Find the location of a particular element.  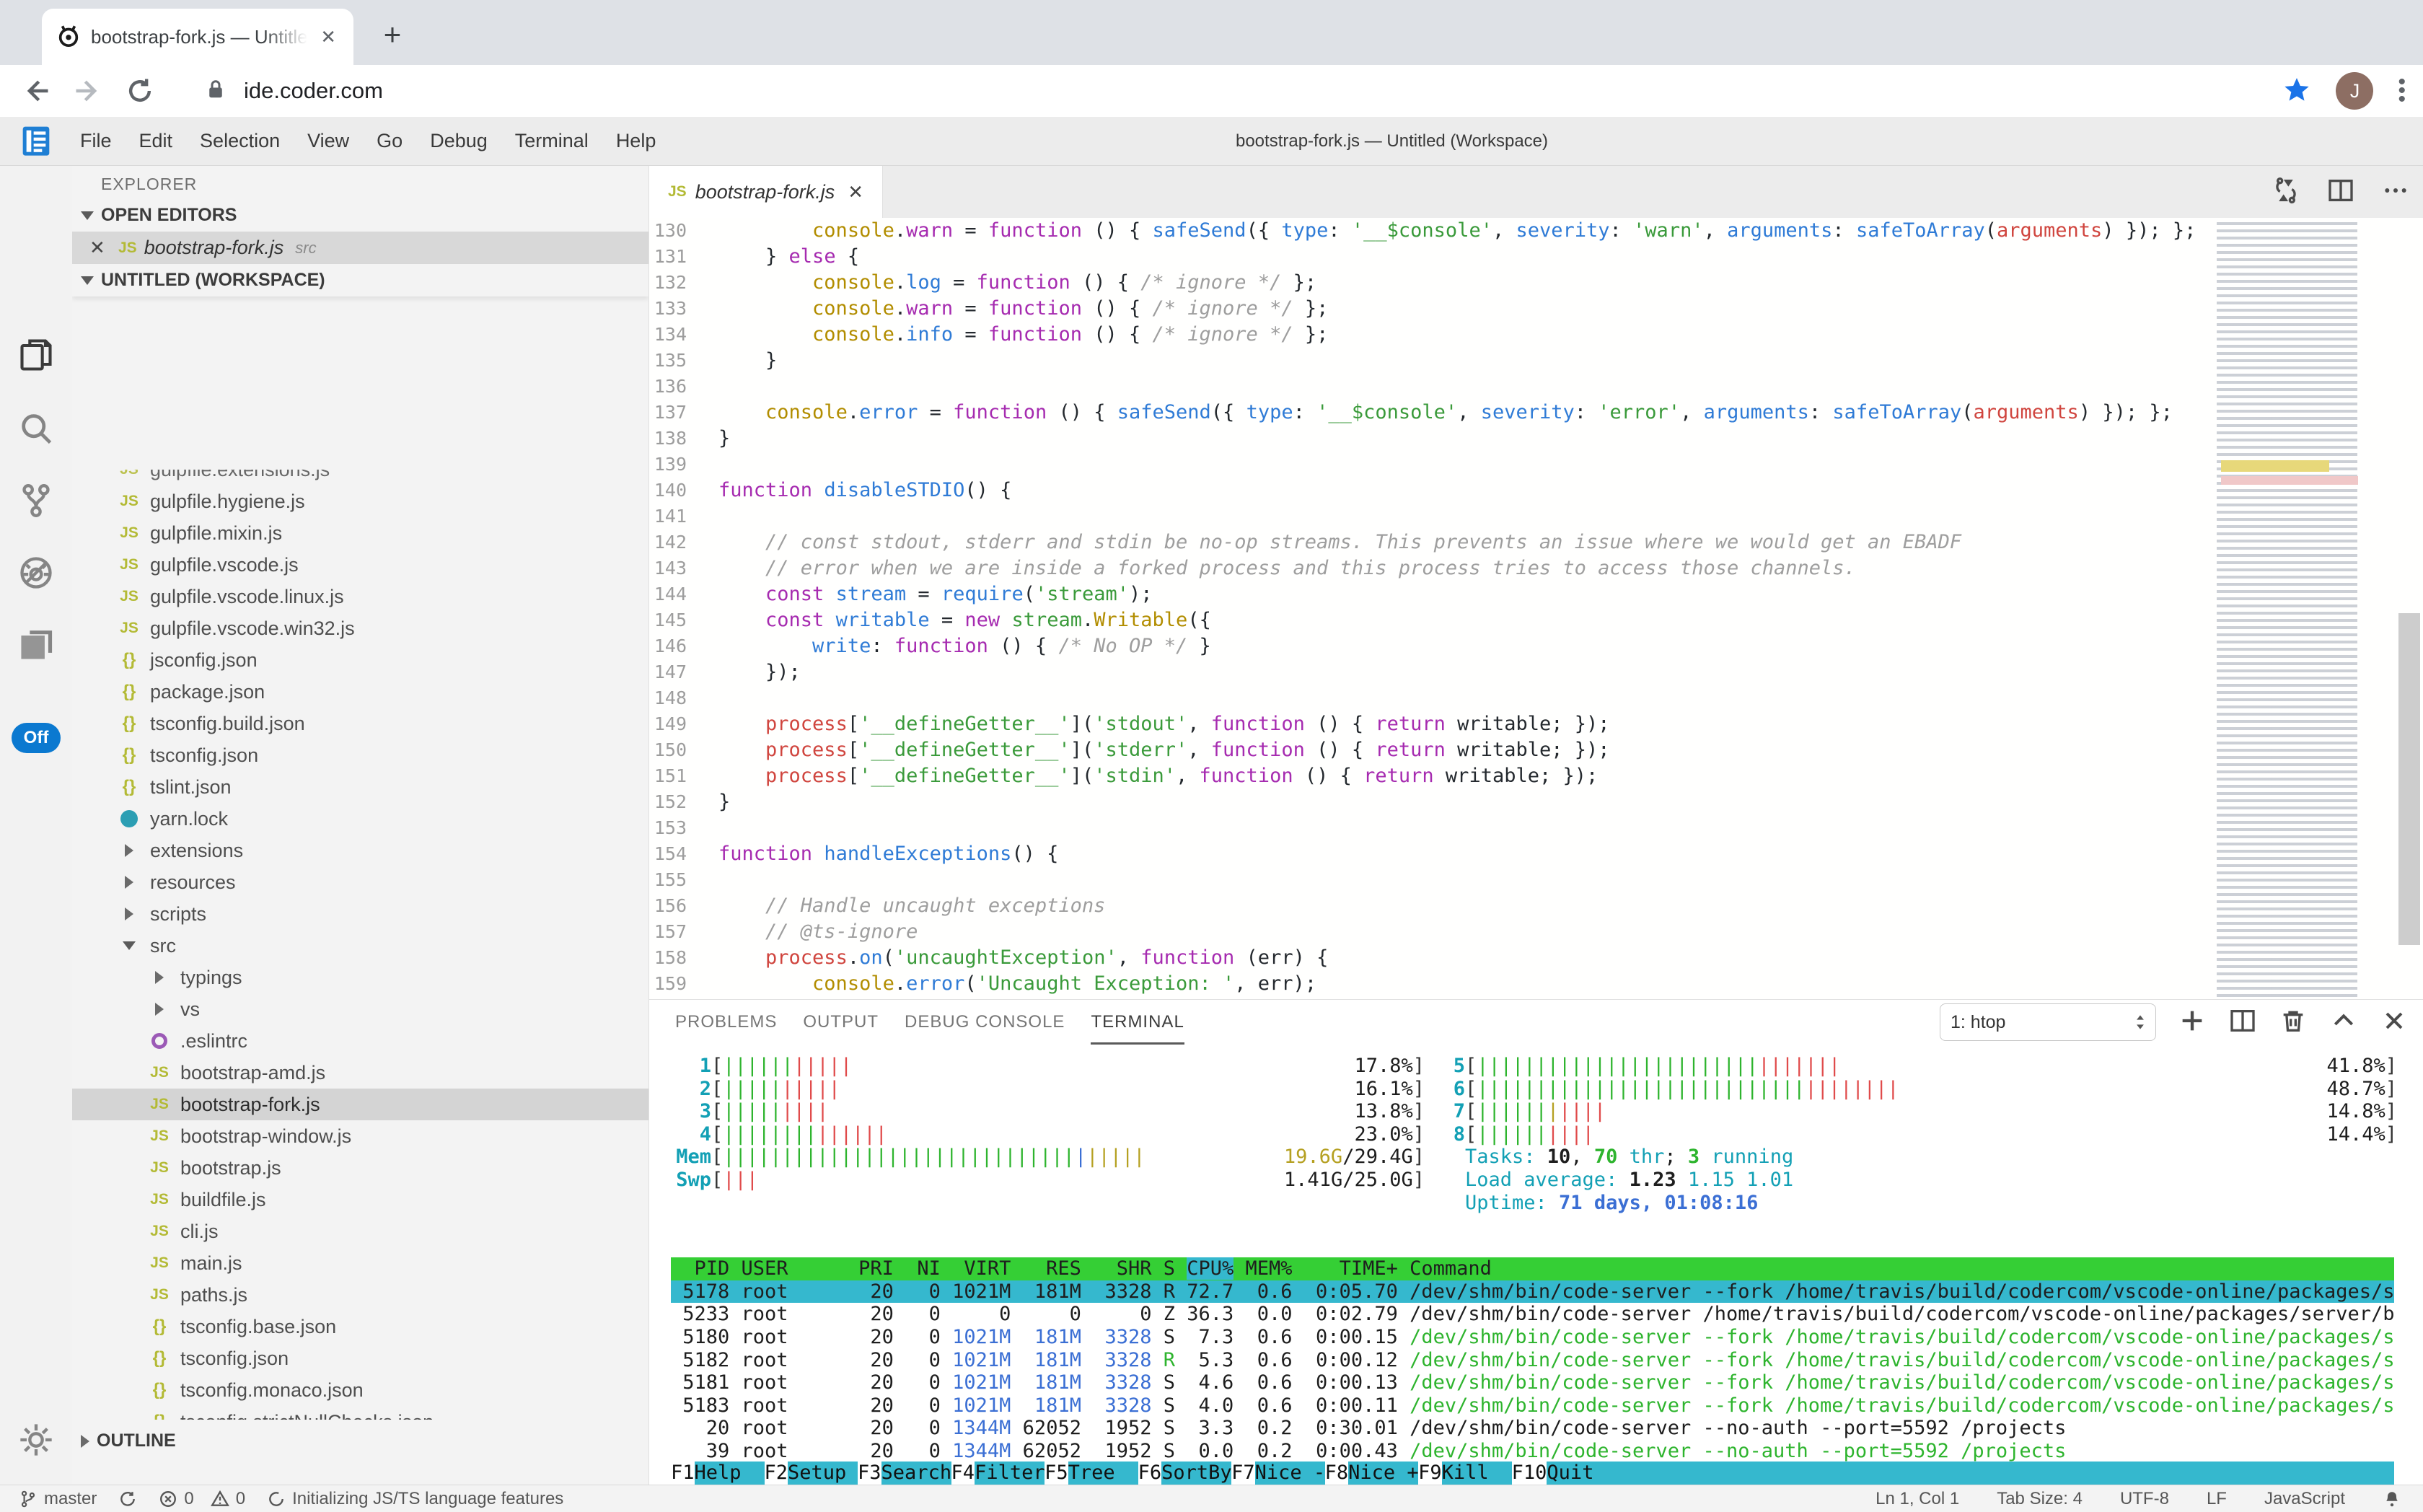

tree-item-buildfile.js: JS buildfile.js is located at coordinates (208, 1199).